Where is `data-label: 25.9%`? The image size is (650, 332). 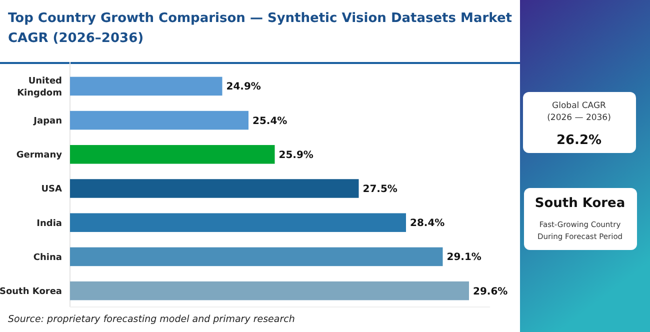 data-label: 25.9% is located at coordinates (296, 155).